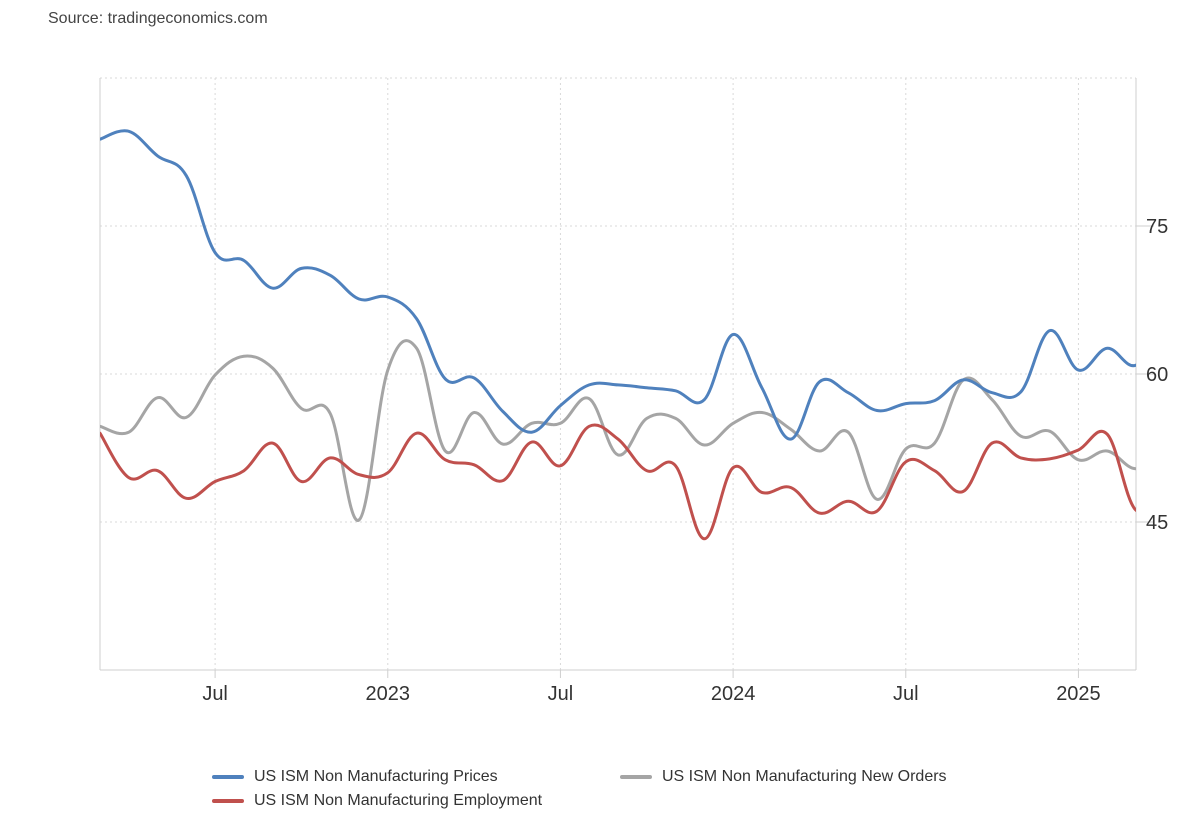 The height and width of the screenshot is (820, 1200). I want to click on x-tick-label: 2025, so click(1078, 694).